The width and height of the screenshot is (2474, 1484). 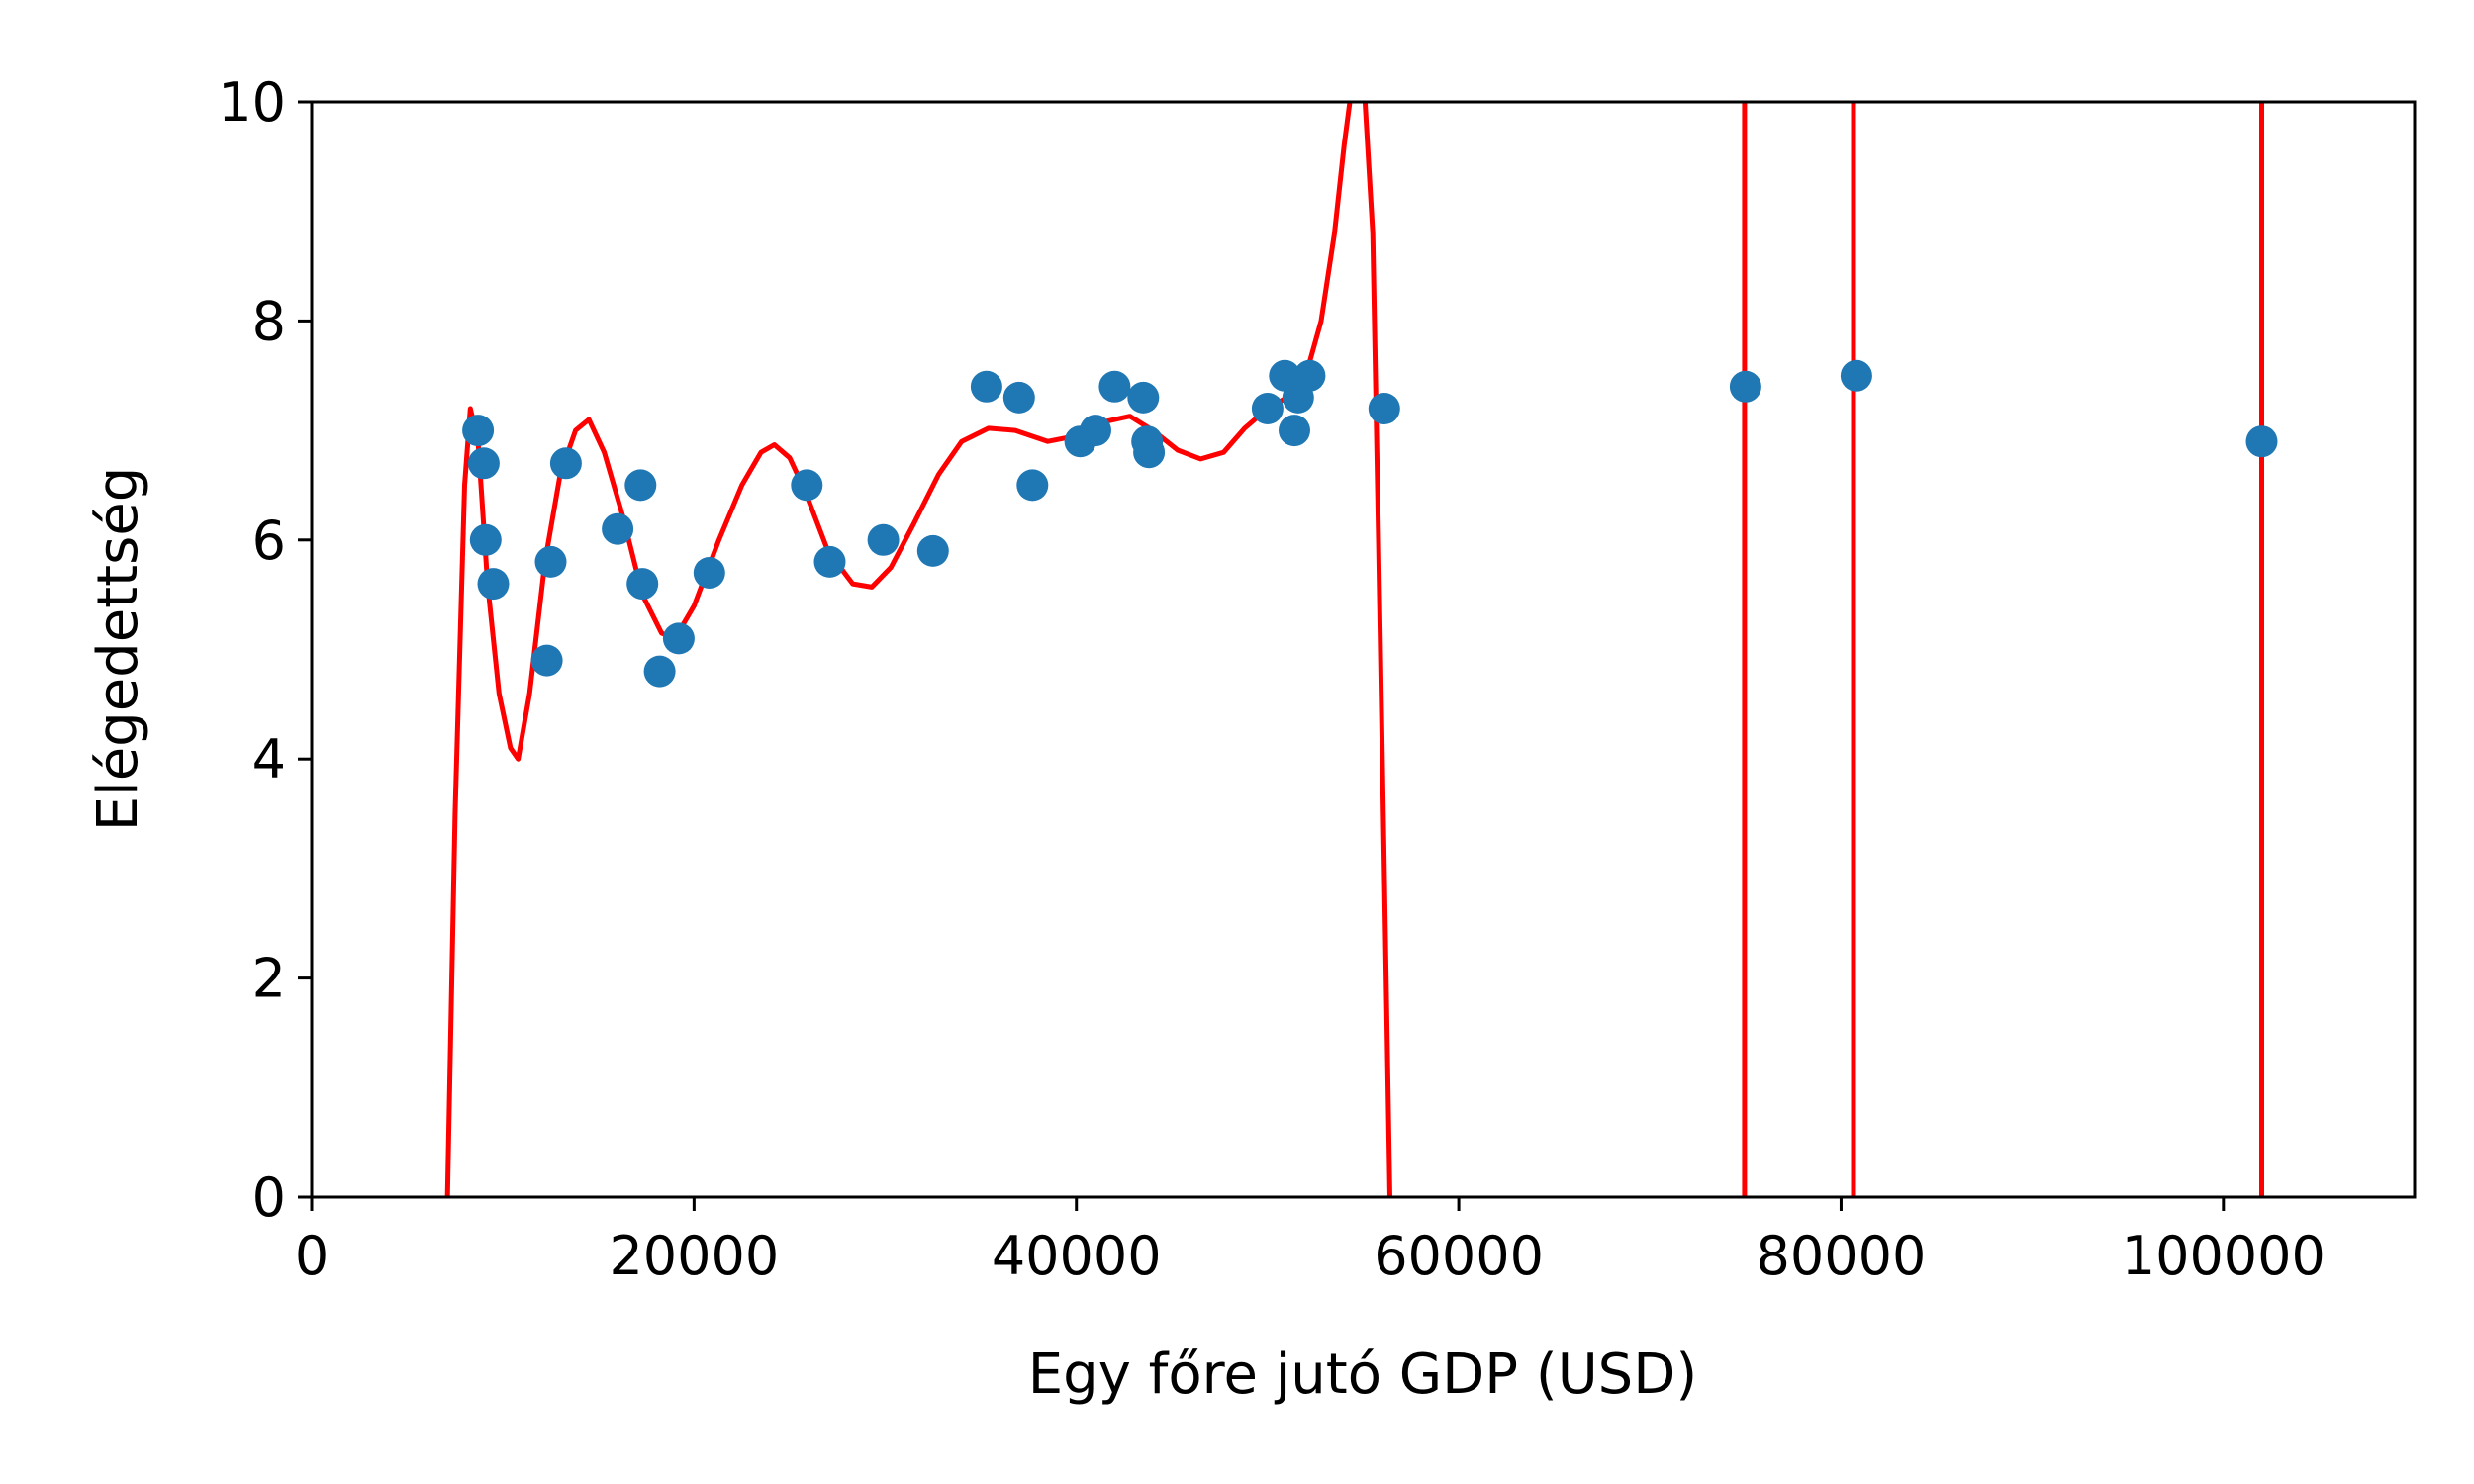 I want to click on x-tick-label: 20000, so click(x=694, y=1256).